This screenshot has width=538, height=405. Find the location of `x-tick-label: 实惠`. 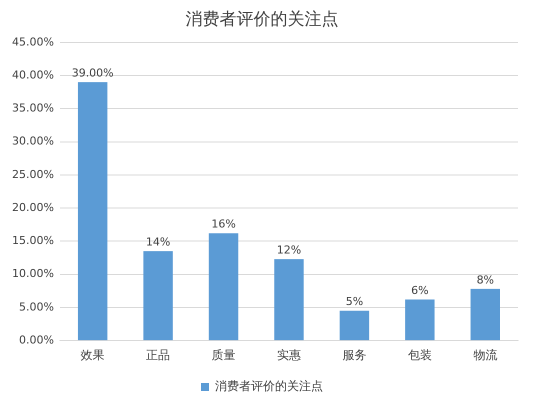

x-tick-label: 实惠 is located at coordinates (288, 355).